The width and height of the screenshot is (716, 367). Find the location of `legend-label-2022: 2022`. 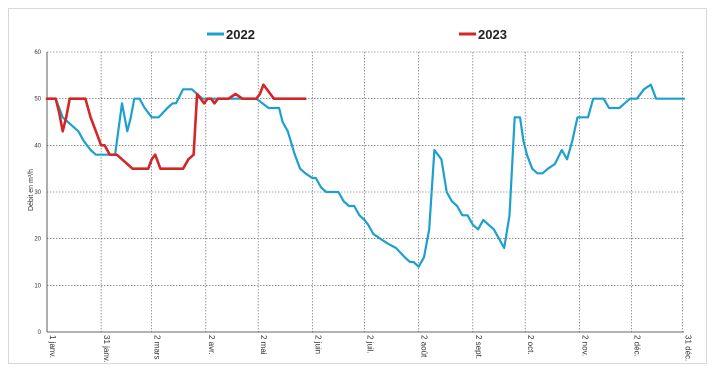

legend-label-2022: 2022 is located at coordinates (240, 34).